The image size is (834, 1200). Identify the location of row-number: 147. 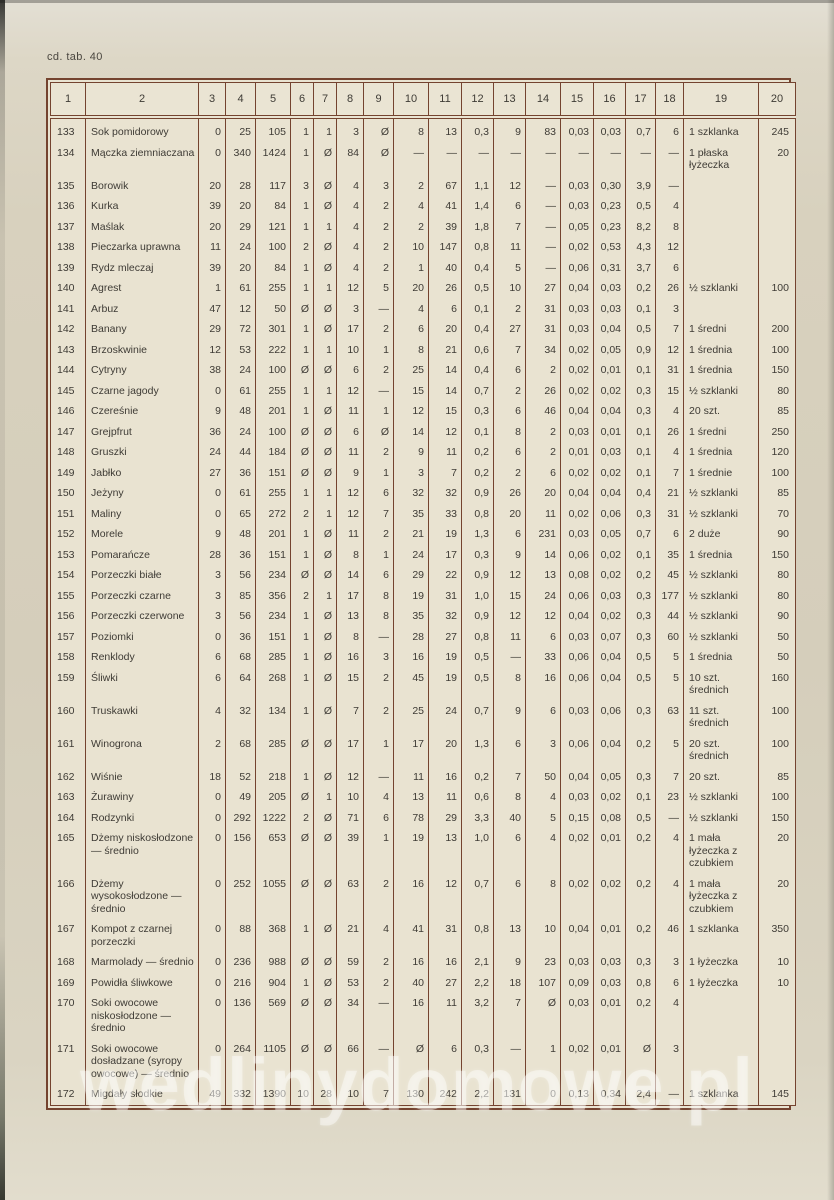
(68, 431).